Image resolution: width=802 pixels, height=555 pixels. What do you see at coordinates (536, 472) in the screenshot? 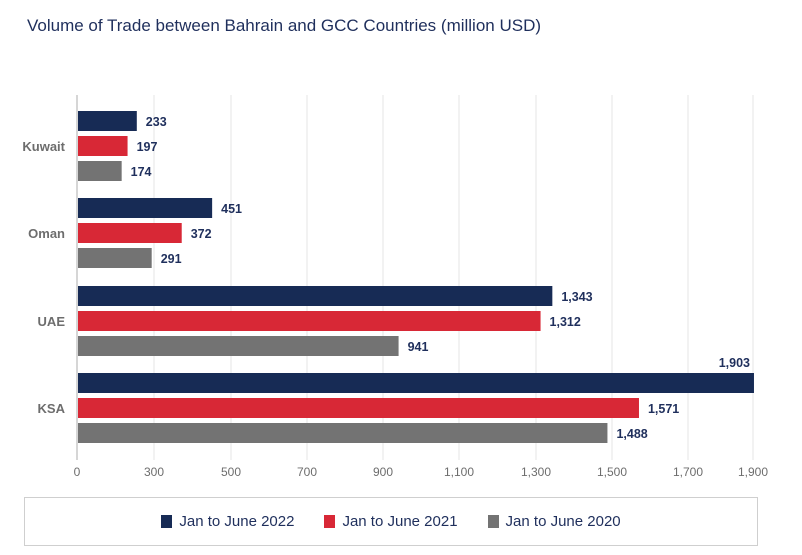
I see `x-tick-label: 1,300` at bounding box center [536, 472].